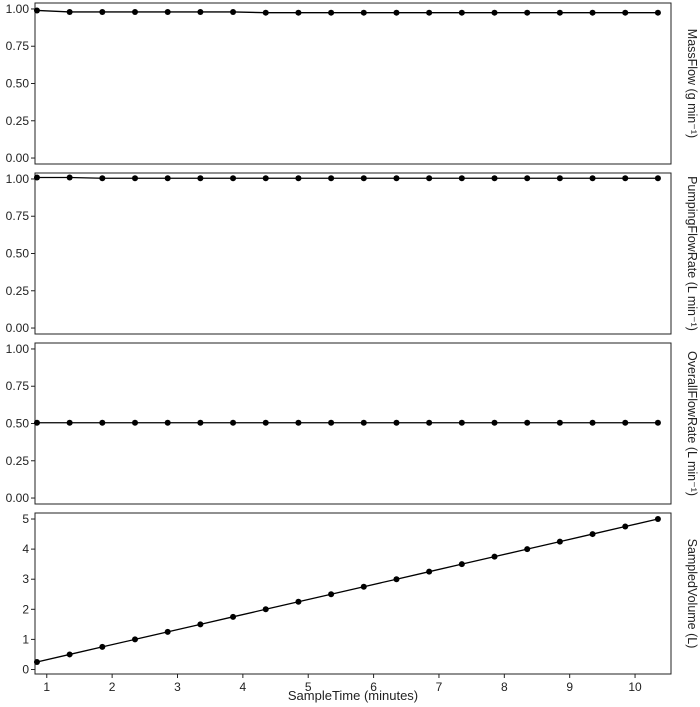 Image resolution: width=700 pixels, height=707 pixels. I want to click on x-tick-label: 5, so click(308, 687).